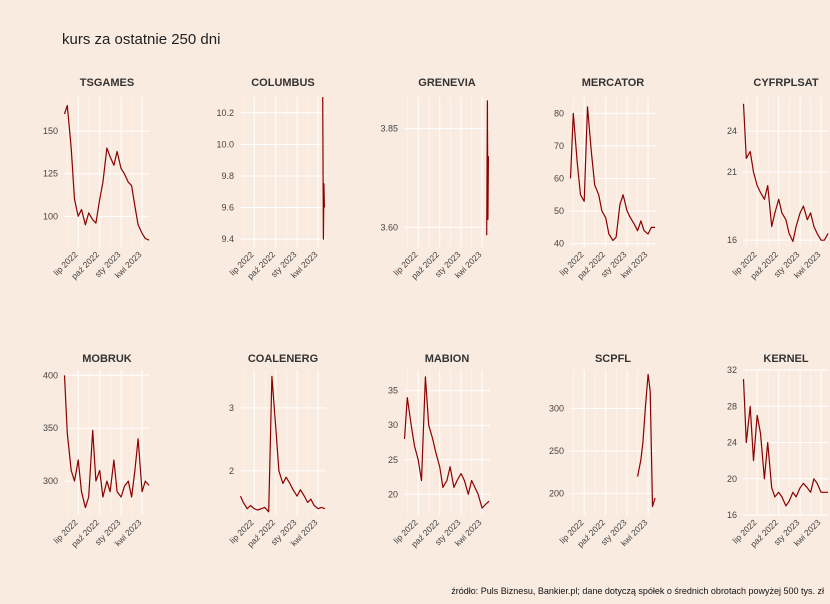 This screenshot has height=604, width=830. I want to click on panel-title: GRENEVIA, so click(447, 83).